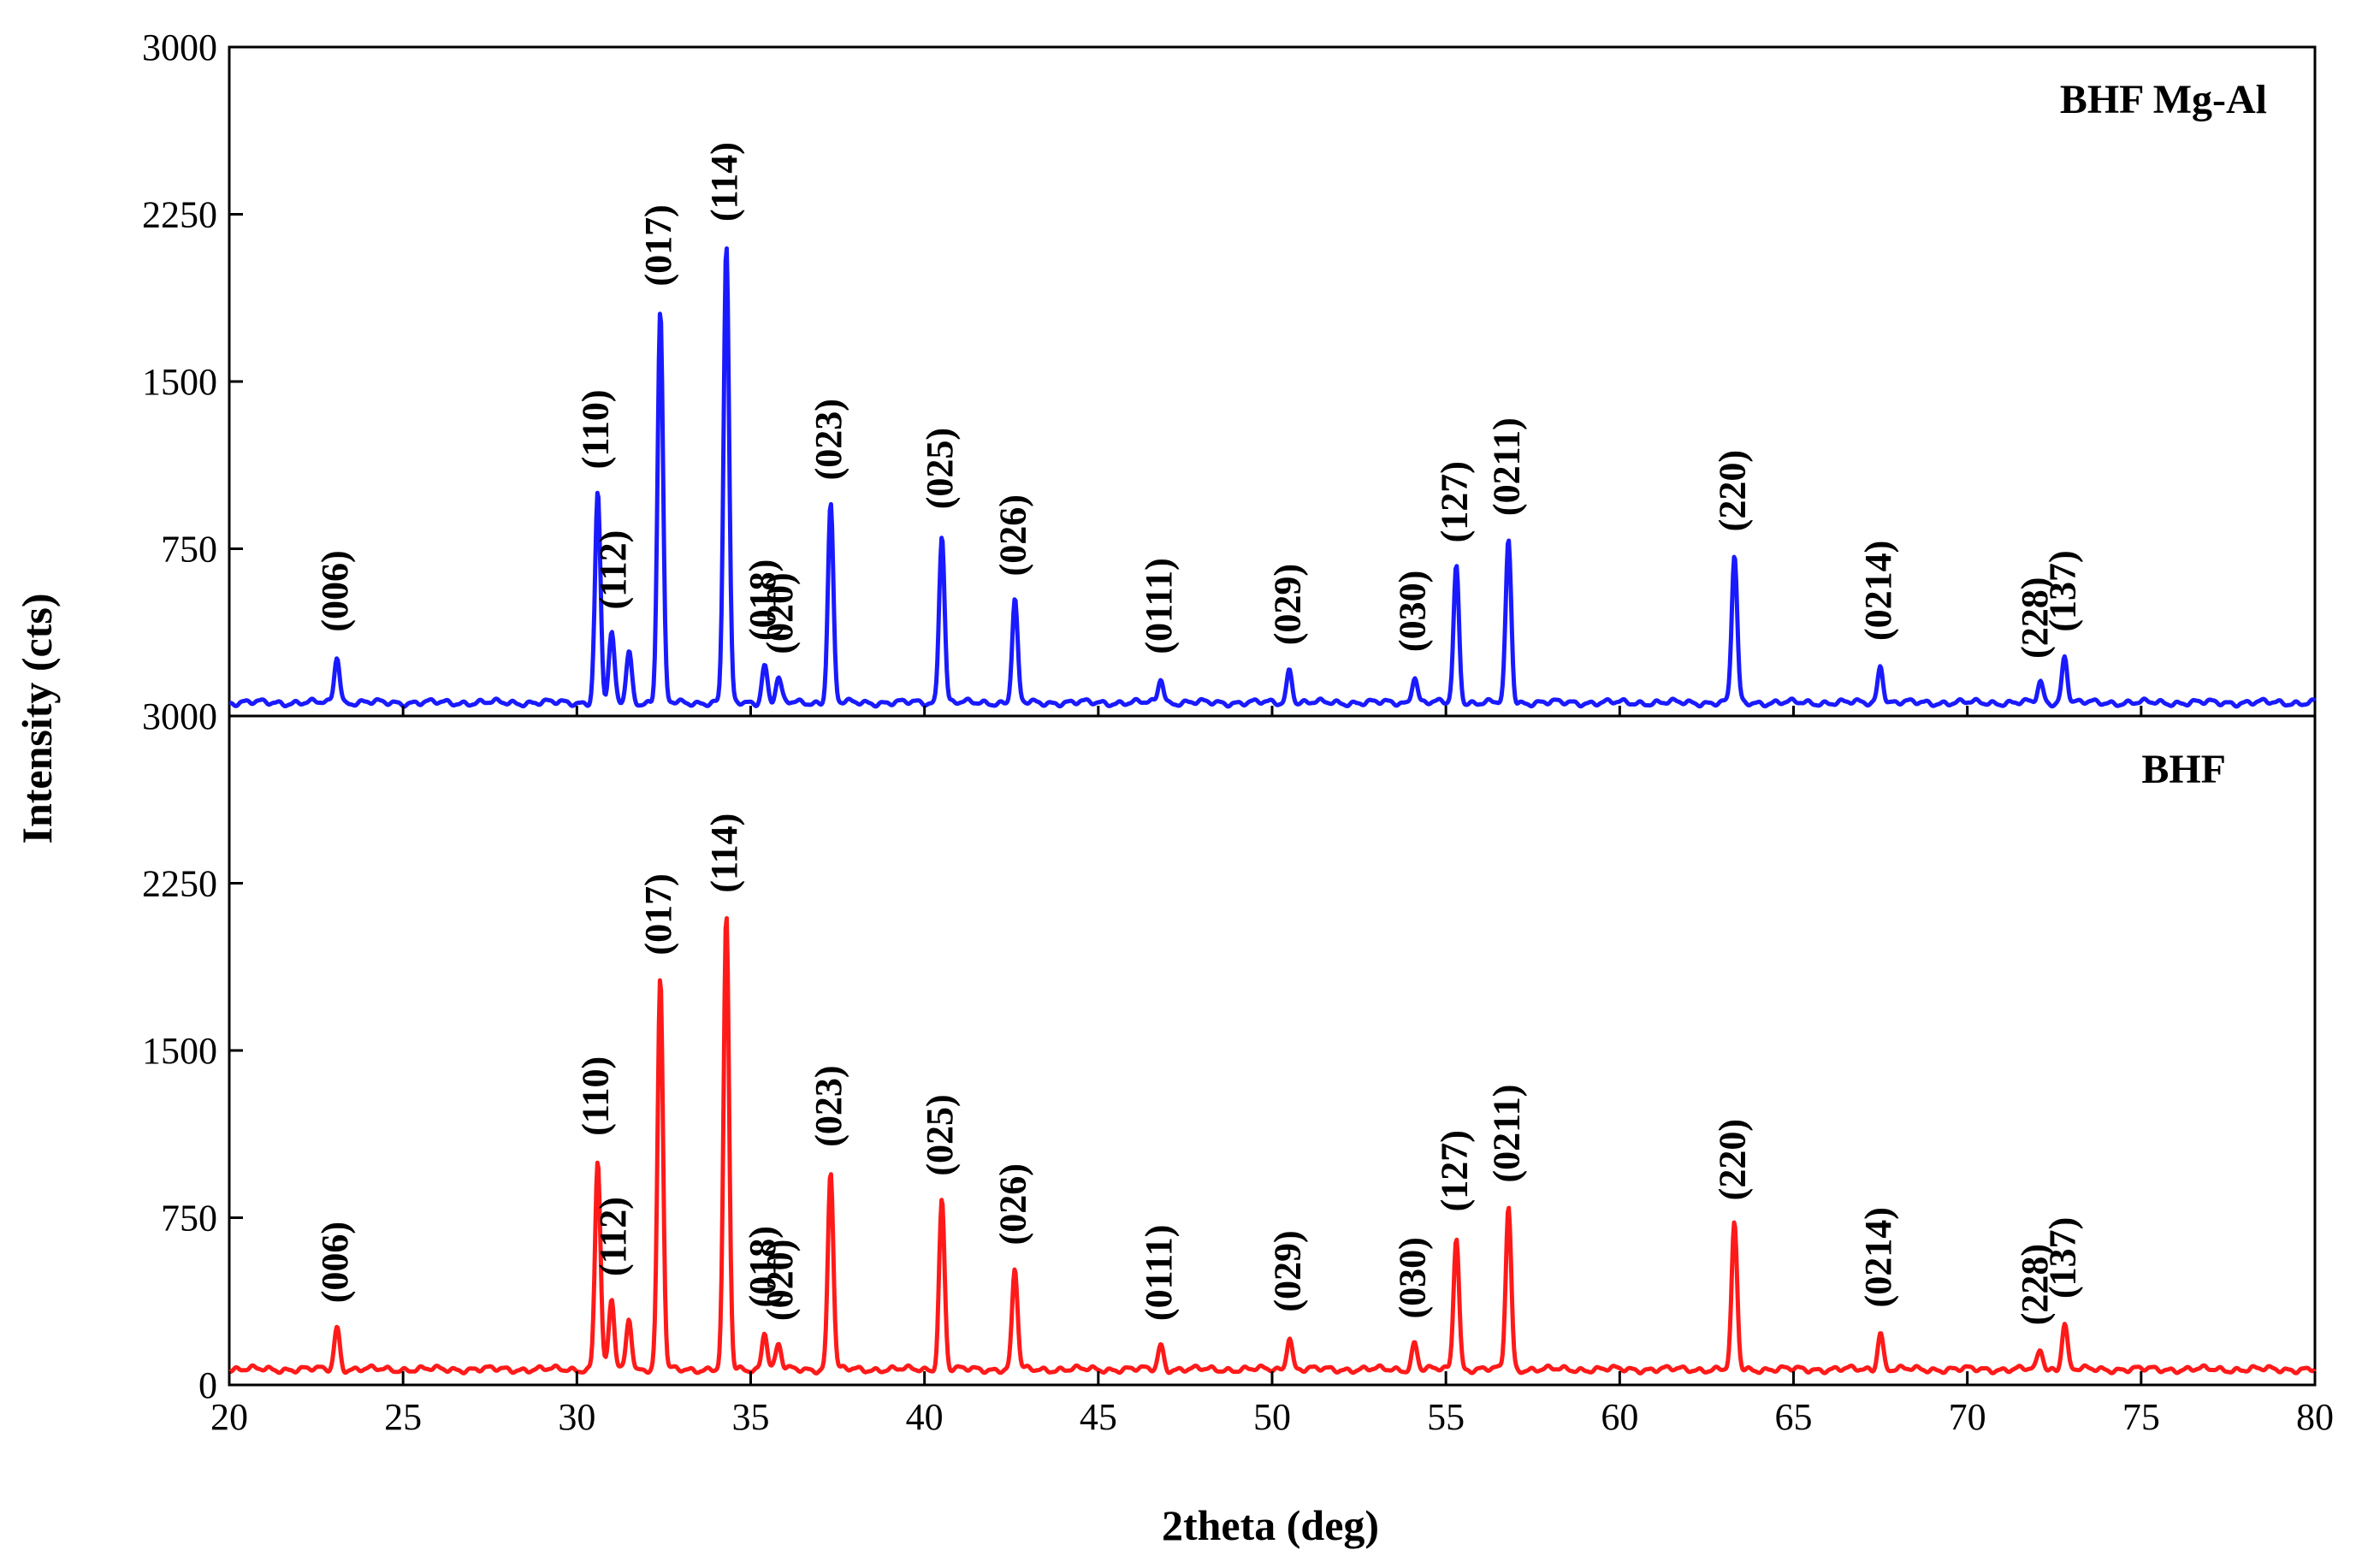  Describe the element at coordinates (925, 1417) in the screenshot. I see `x-tick-label: 40` at that location.